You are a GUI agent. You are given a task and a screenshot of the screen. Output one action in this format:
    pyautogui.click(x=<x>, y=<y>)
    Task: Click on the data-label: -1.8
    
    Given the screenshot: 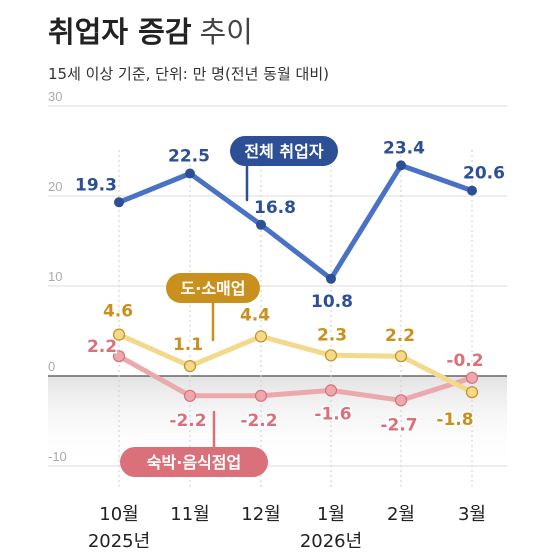 What is the action you would take?
    pyautogui.click(x=454, y=420)
    